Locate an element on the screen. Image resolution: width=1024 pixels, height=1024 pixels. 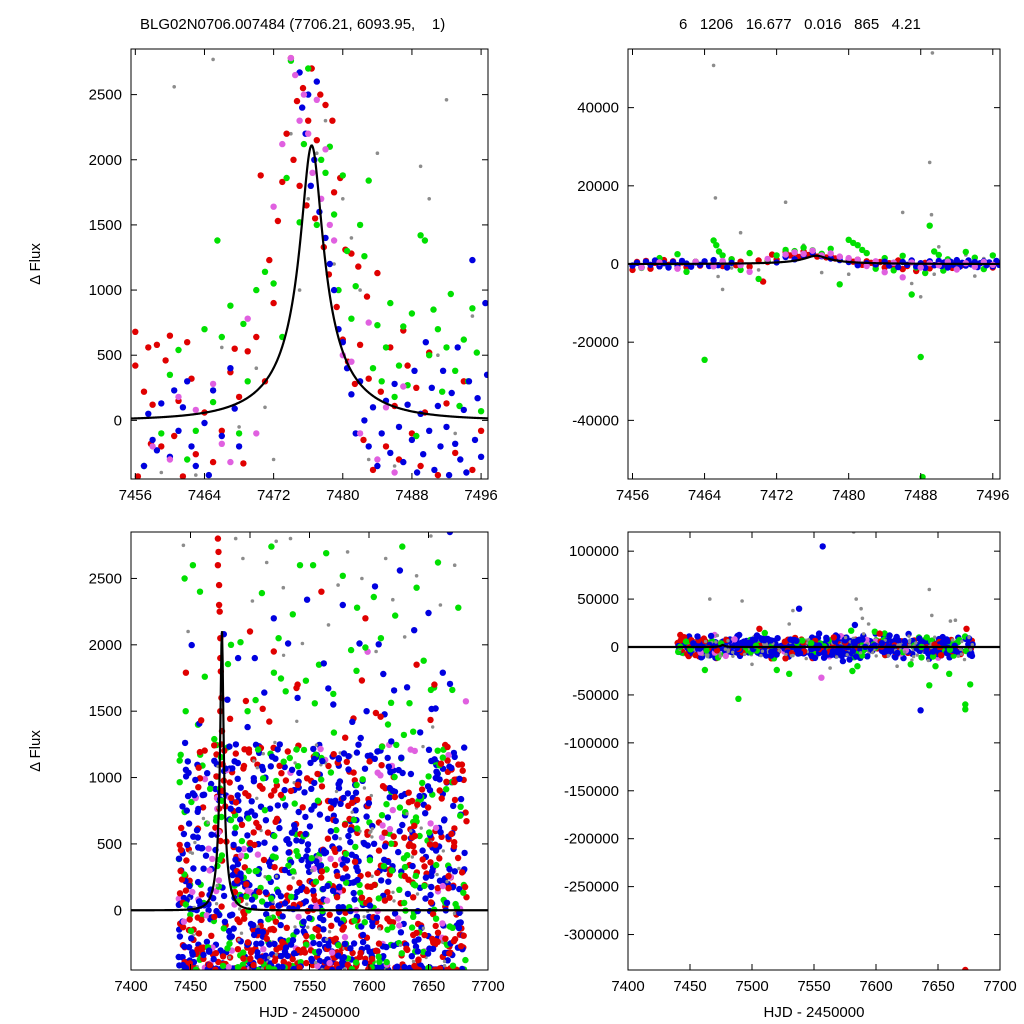
y-tick-label: 2000 is located at coordinates (105, 160).